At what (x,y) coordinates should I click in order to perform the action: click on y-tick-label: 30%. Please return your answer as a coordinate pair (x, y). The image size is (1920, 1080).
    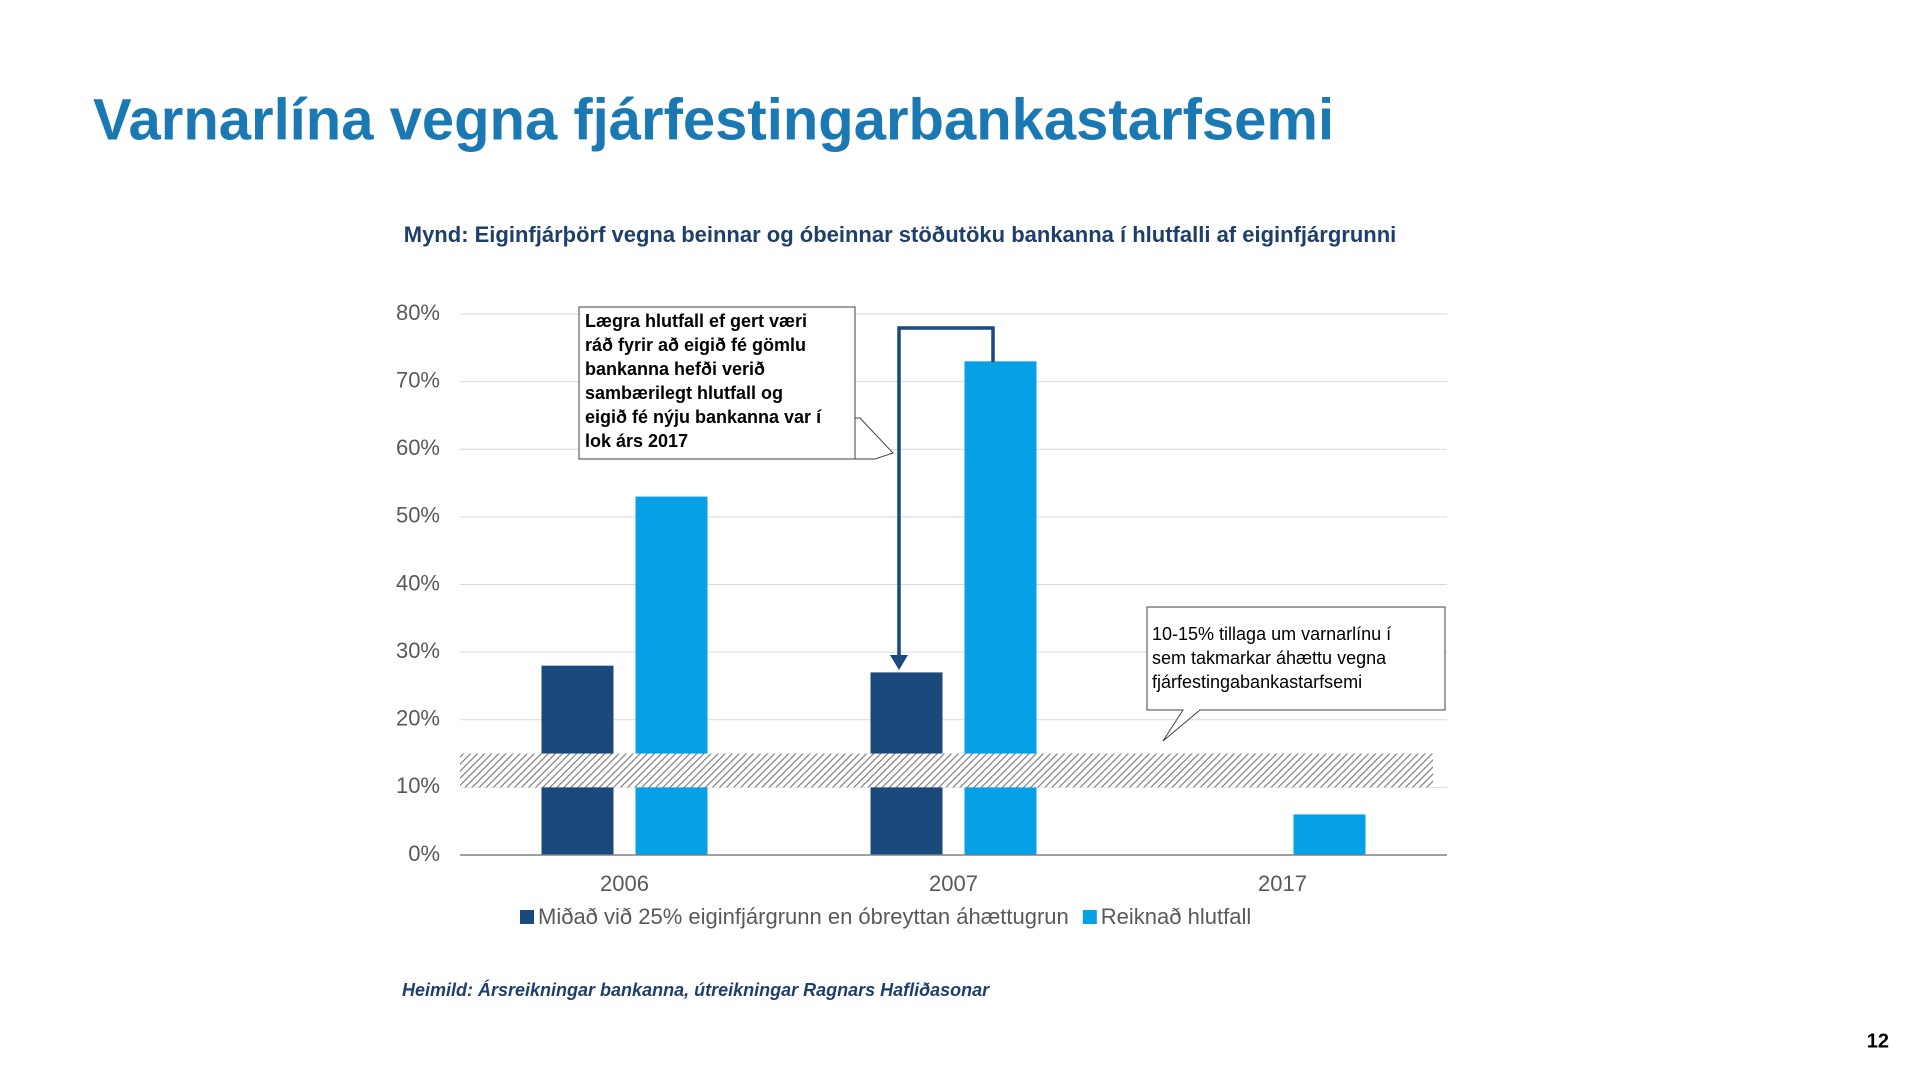
    Looking at the image, I should click on (418, 650).